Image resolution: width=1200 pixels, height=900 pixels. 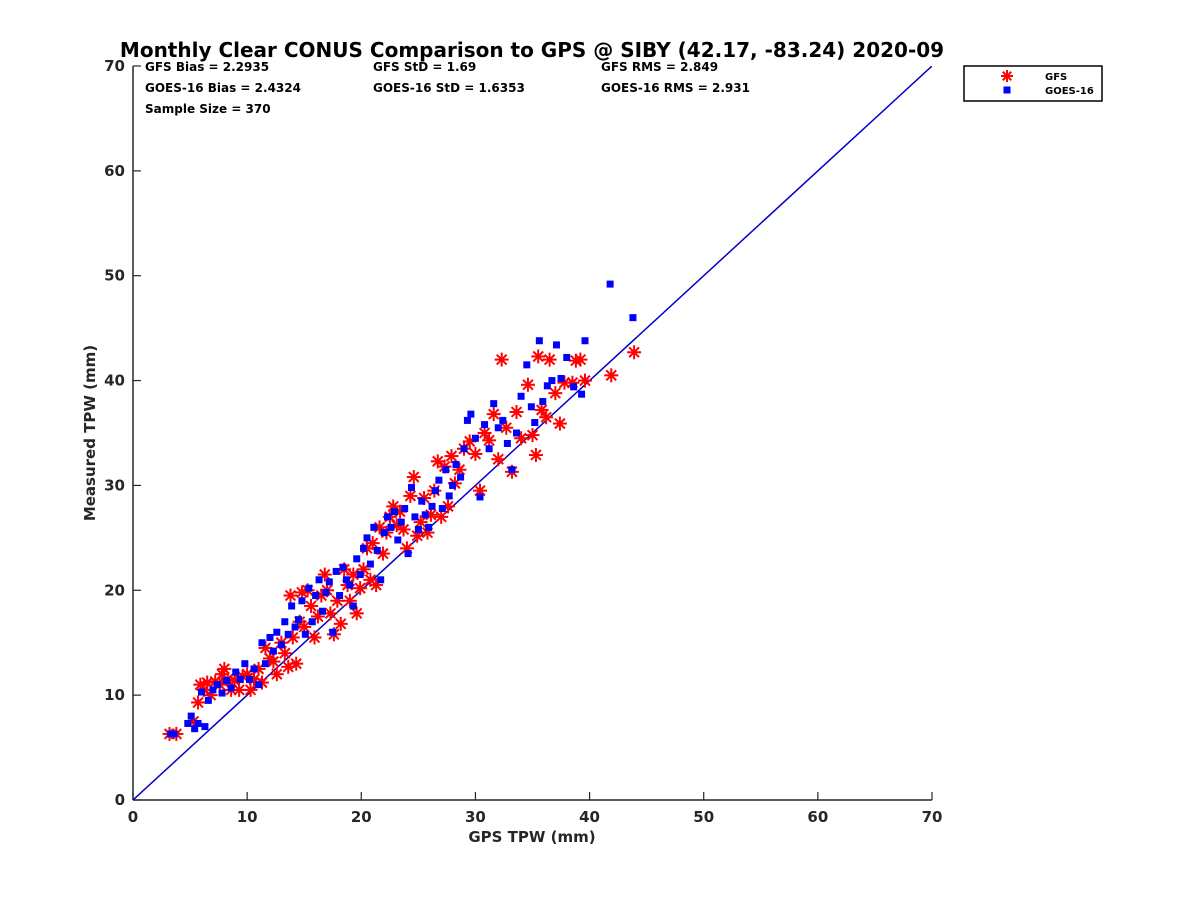 I want to click on stat-value: GOES-16 RMS = 2.931, so click(x=675, y=88).